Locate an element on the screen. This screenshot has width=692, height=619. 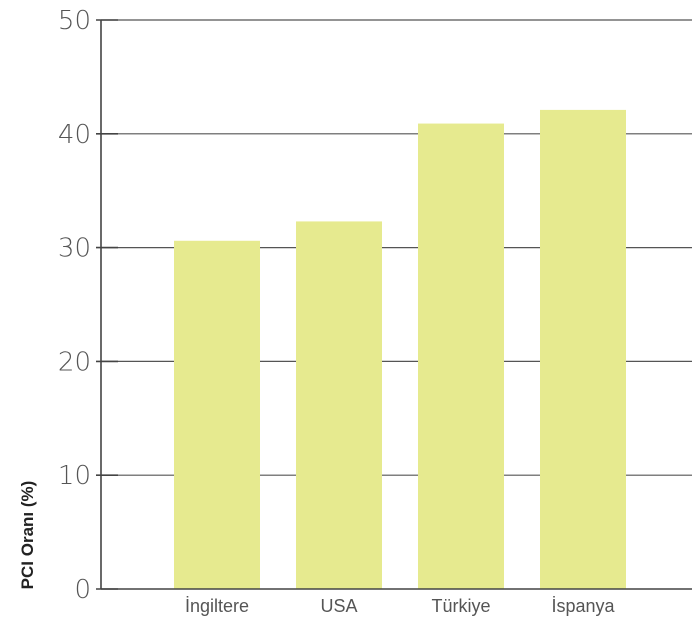
x-tick-label-Türkiye: Türkiye is located at coordinates (460, 606).